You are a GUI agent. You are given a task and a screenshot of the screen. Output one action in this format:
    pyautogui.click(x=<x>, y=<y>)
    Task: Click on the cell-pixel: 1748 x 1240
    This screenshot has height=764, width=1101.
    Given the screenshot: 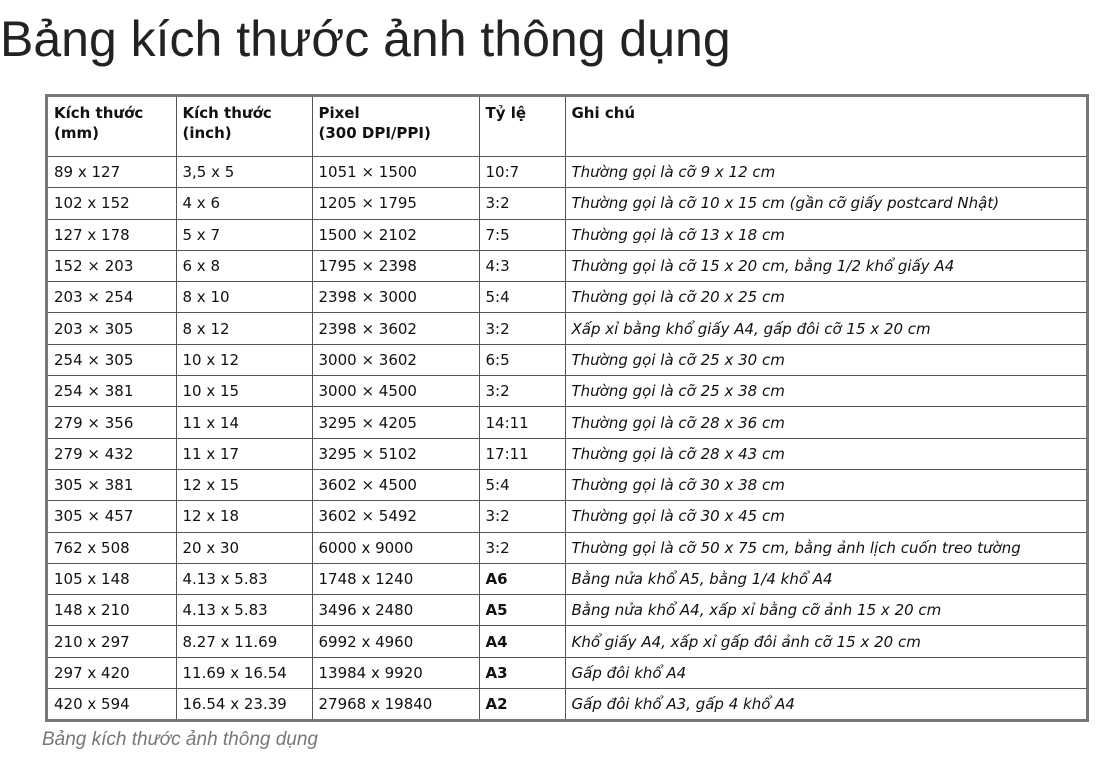 What is the action you would take?
    pyautogui.click(x=395, y=579)
    